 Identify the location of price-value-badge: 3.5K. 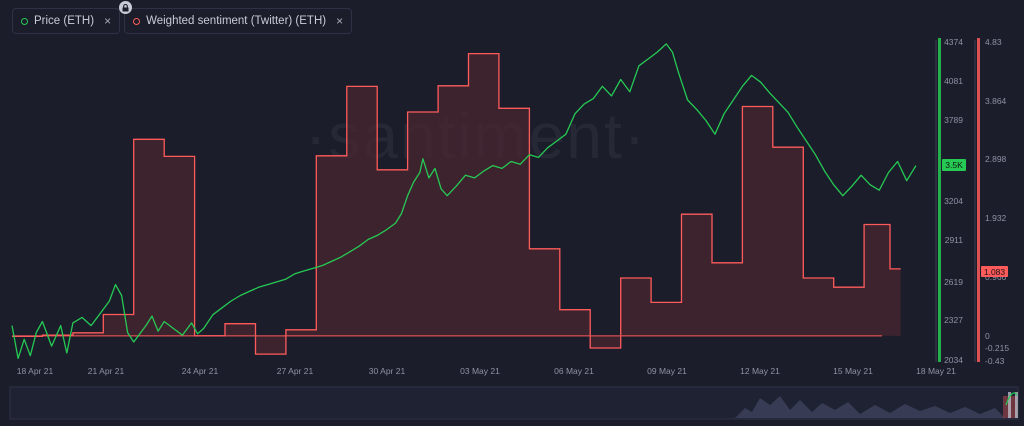
(954, 165).